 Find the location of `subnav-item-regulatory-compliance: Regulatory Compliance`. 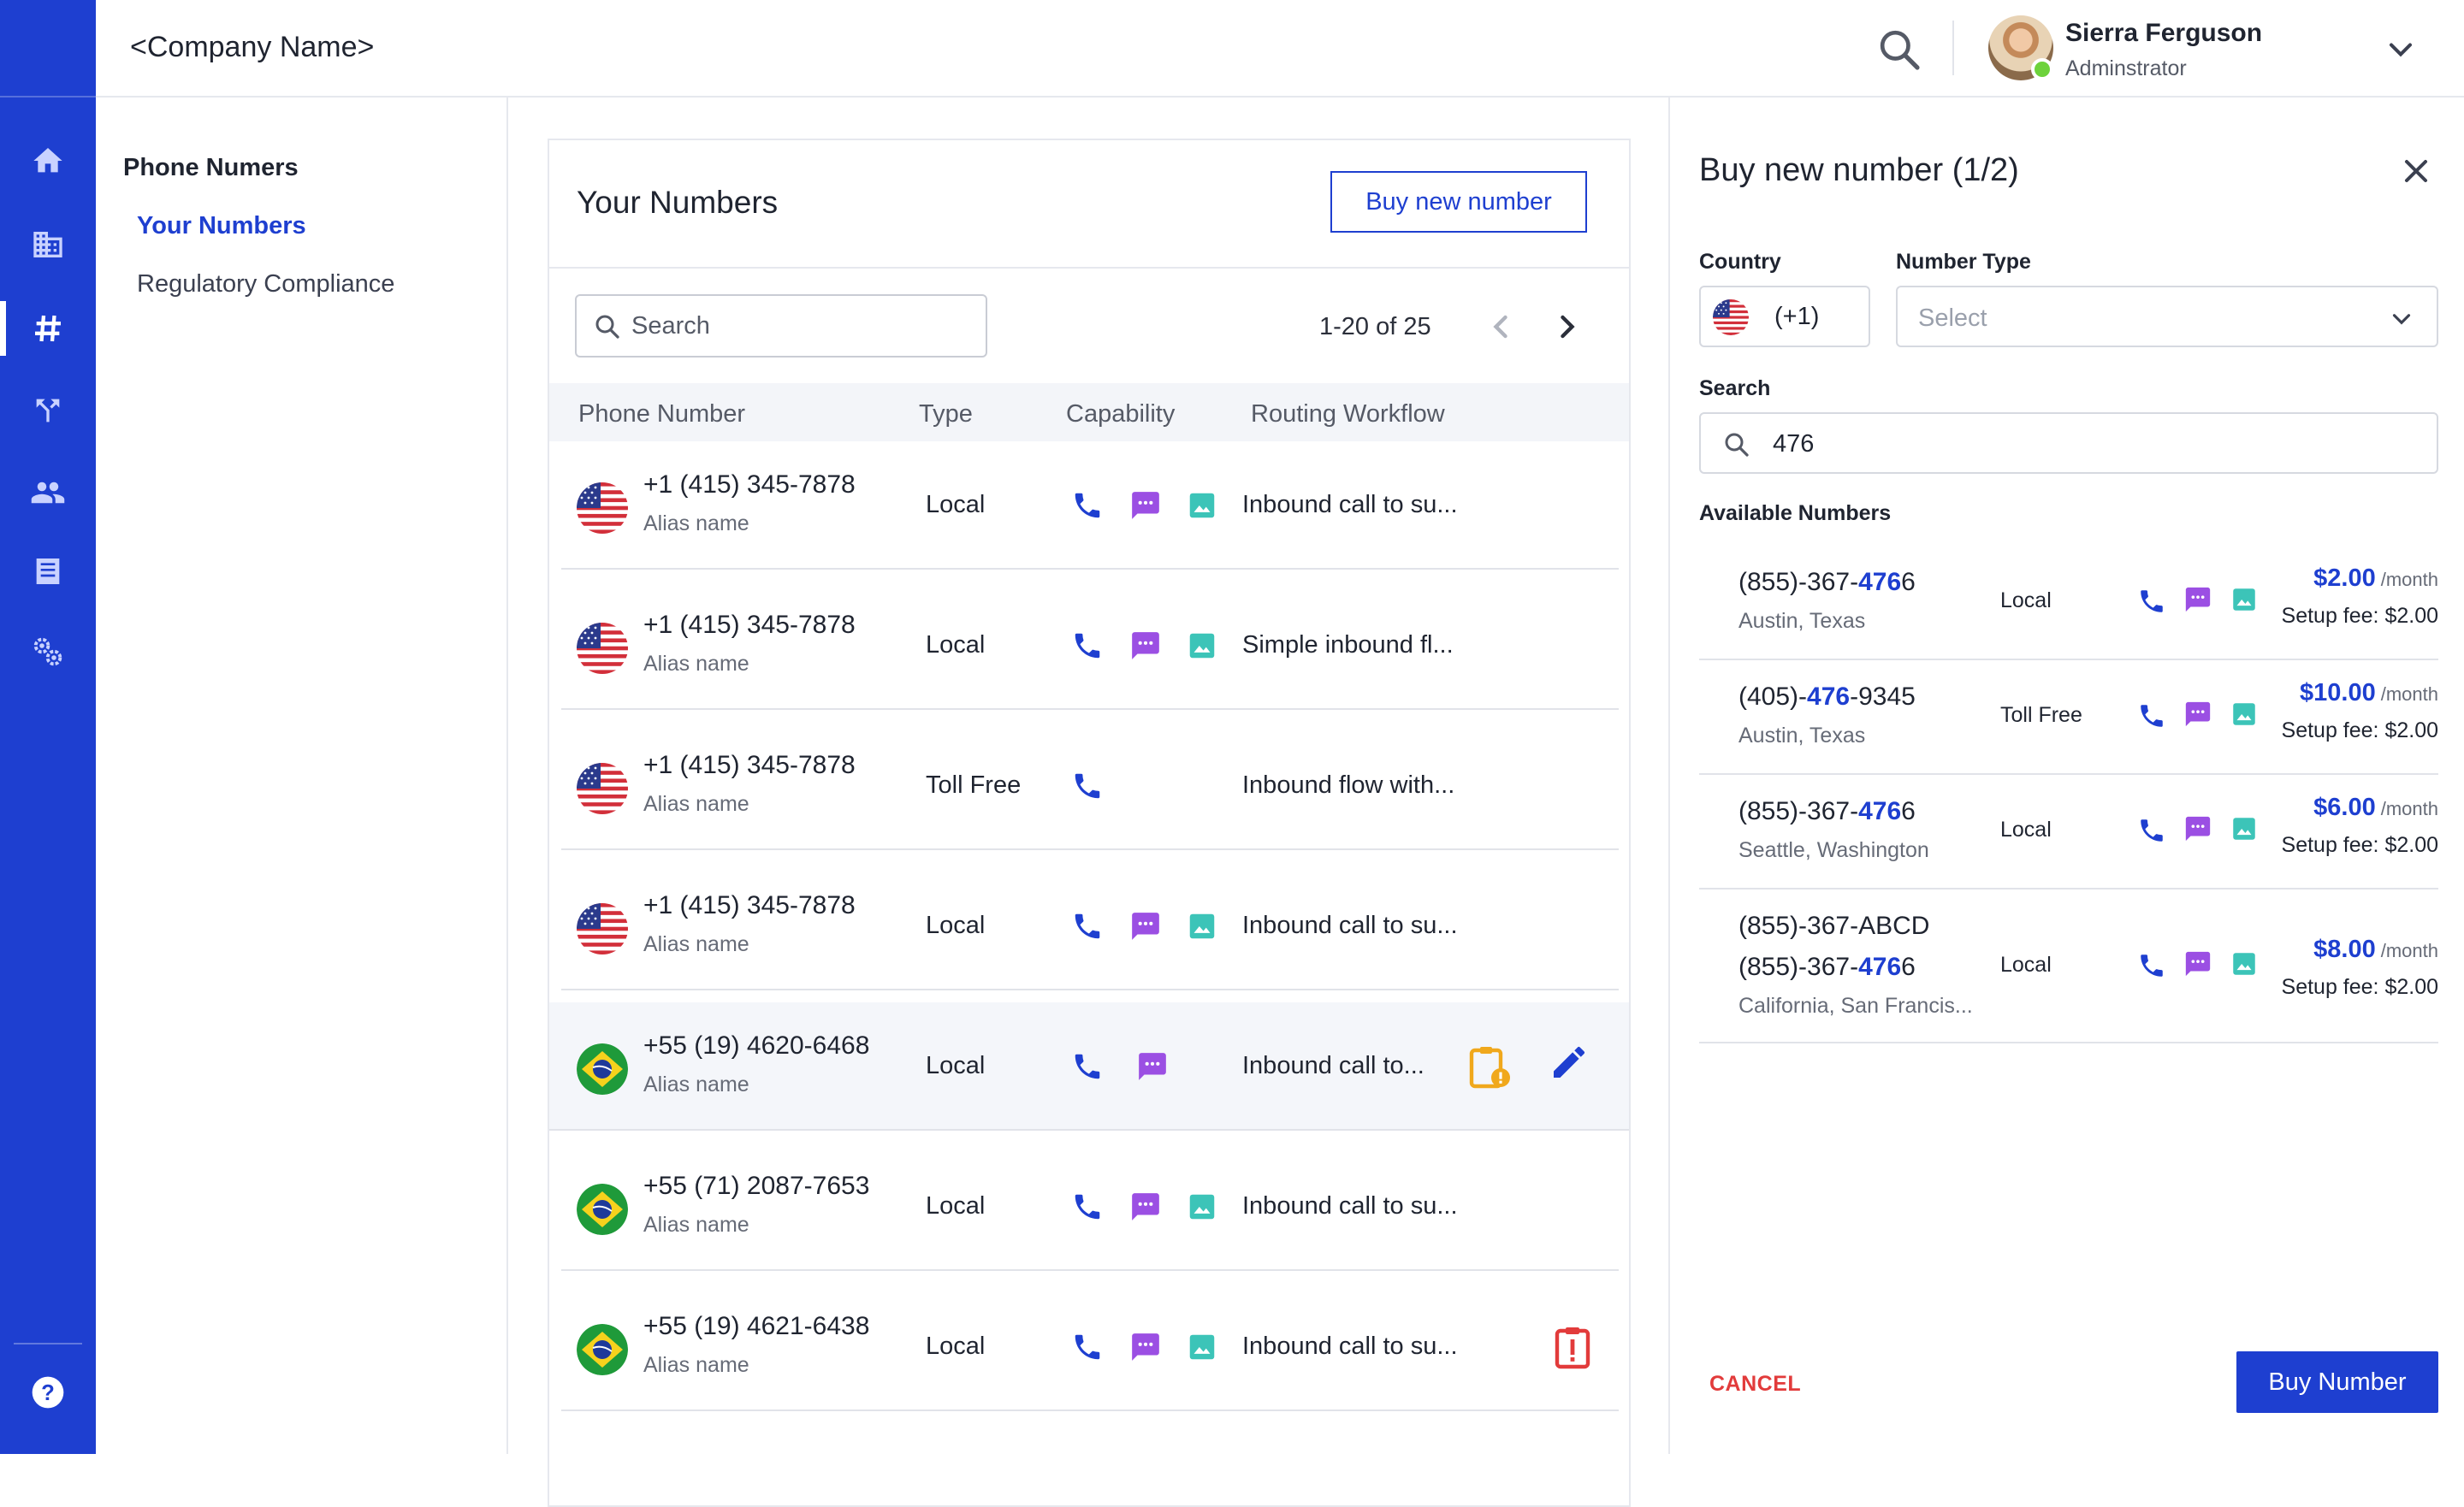

subnav-item-regulatory-compliance: Regulatory Compliance is located at coordinates (266, 284).